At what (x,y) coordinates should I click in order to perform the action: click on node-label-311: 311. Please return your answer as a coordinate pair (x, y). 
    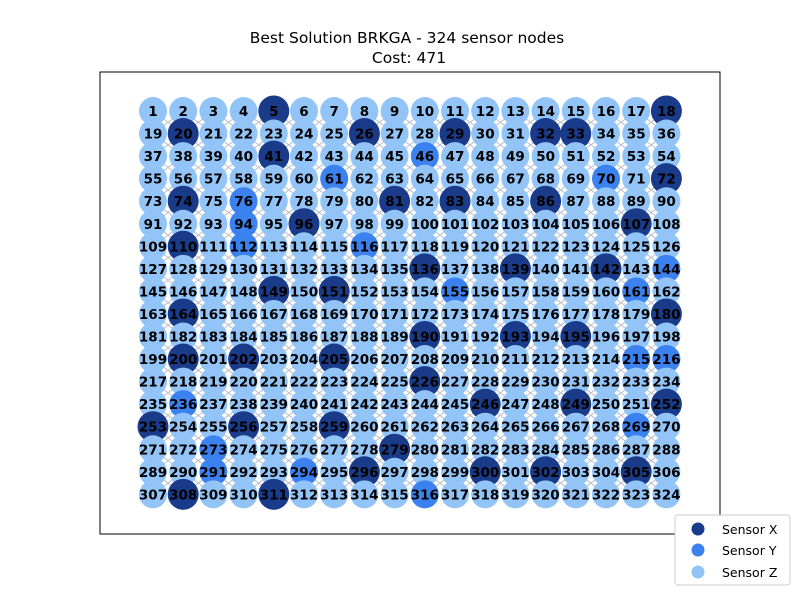
    Looking at the image, I should click on (274, 495).